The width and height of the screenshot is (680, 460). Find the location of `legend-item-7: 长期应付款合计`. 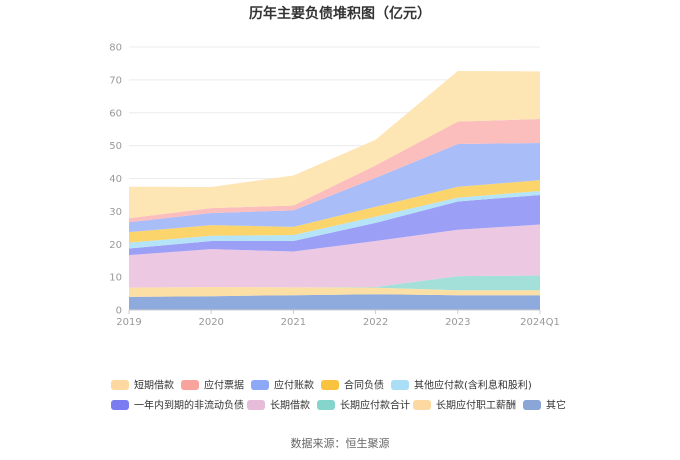

legend-item-7: 长期应付款合计 is located at coordinates (363, 405).